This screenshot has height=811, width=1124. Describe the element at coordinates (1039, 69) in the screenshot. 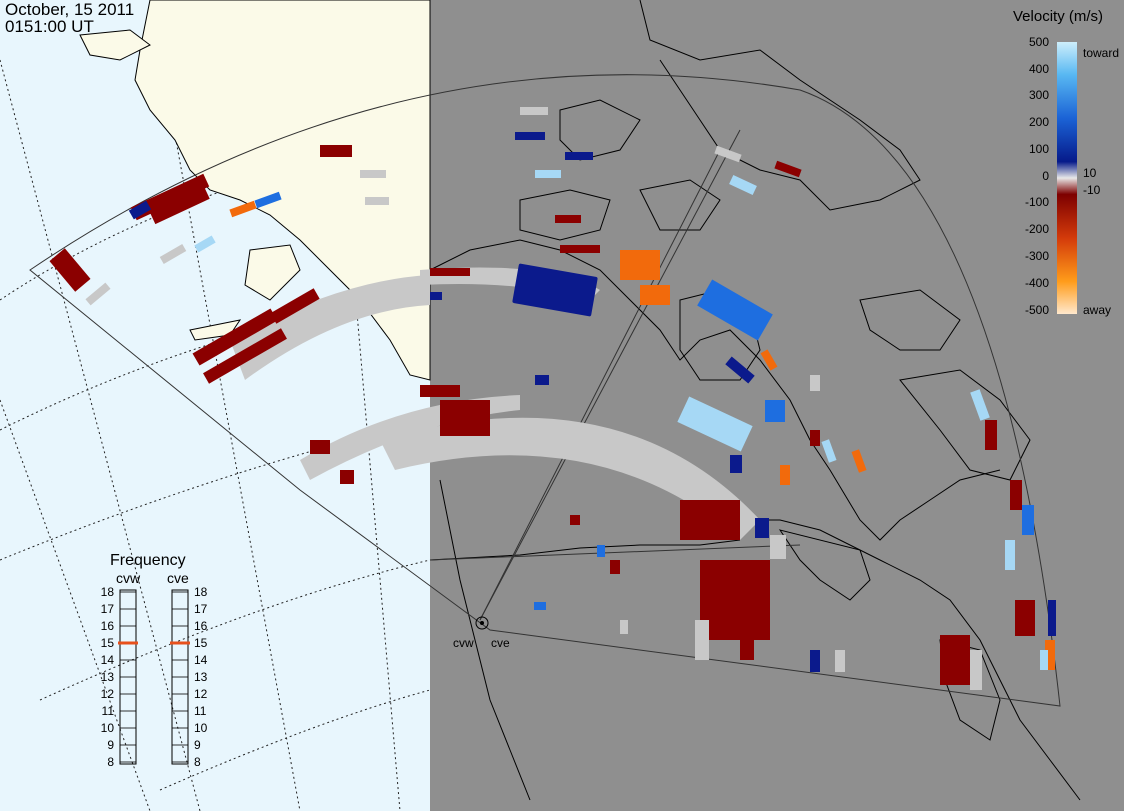

I see `velocity-tick: 400` at that location.